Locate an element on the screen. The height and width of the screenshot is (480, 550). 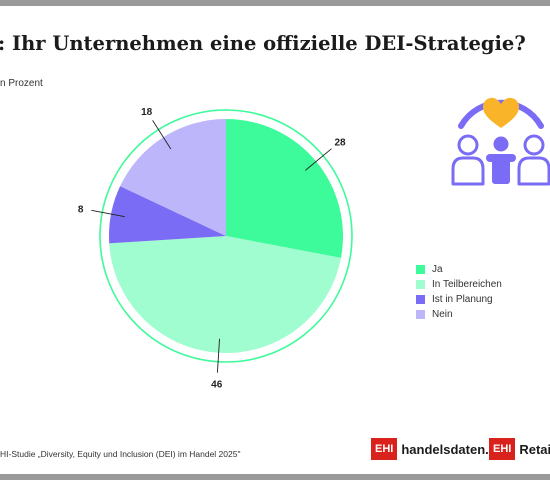
leader-line-planung is located at coordinates (108, 213).